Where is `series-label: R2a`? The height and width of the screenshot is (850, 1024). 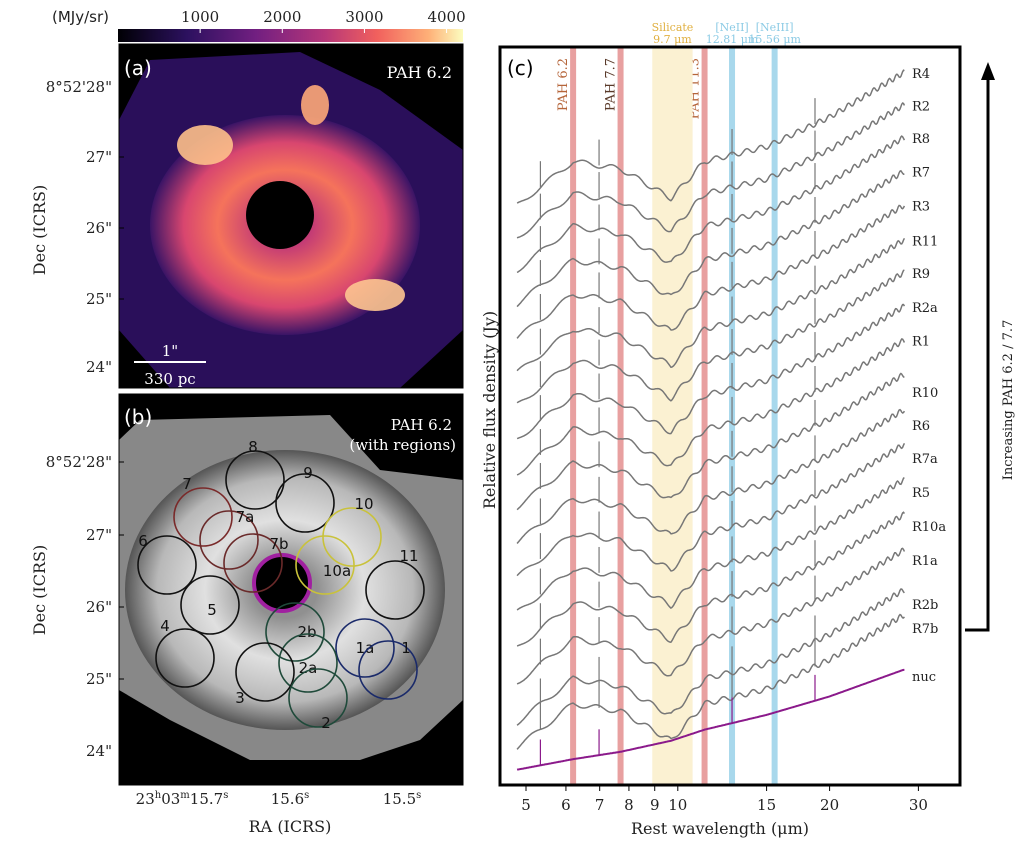
series-label: R2a is located at coordinates (925, 308).